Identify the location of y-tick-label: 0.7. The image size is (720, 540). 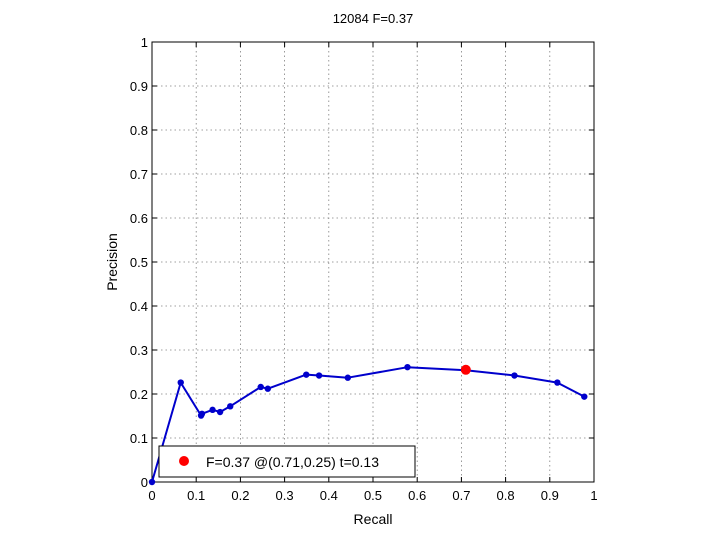
(139, 174).